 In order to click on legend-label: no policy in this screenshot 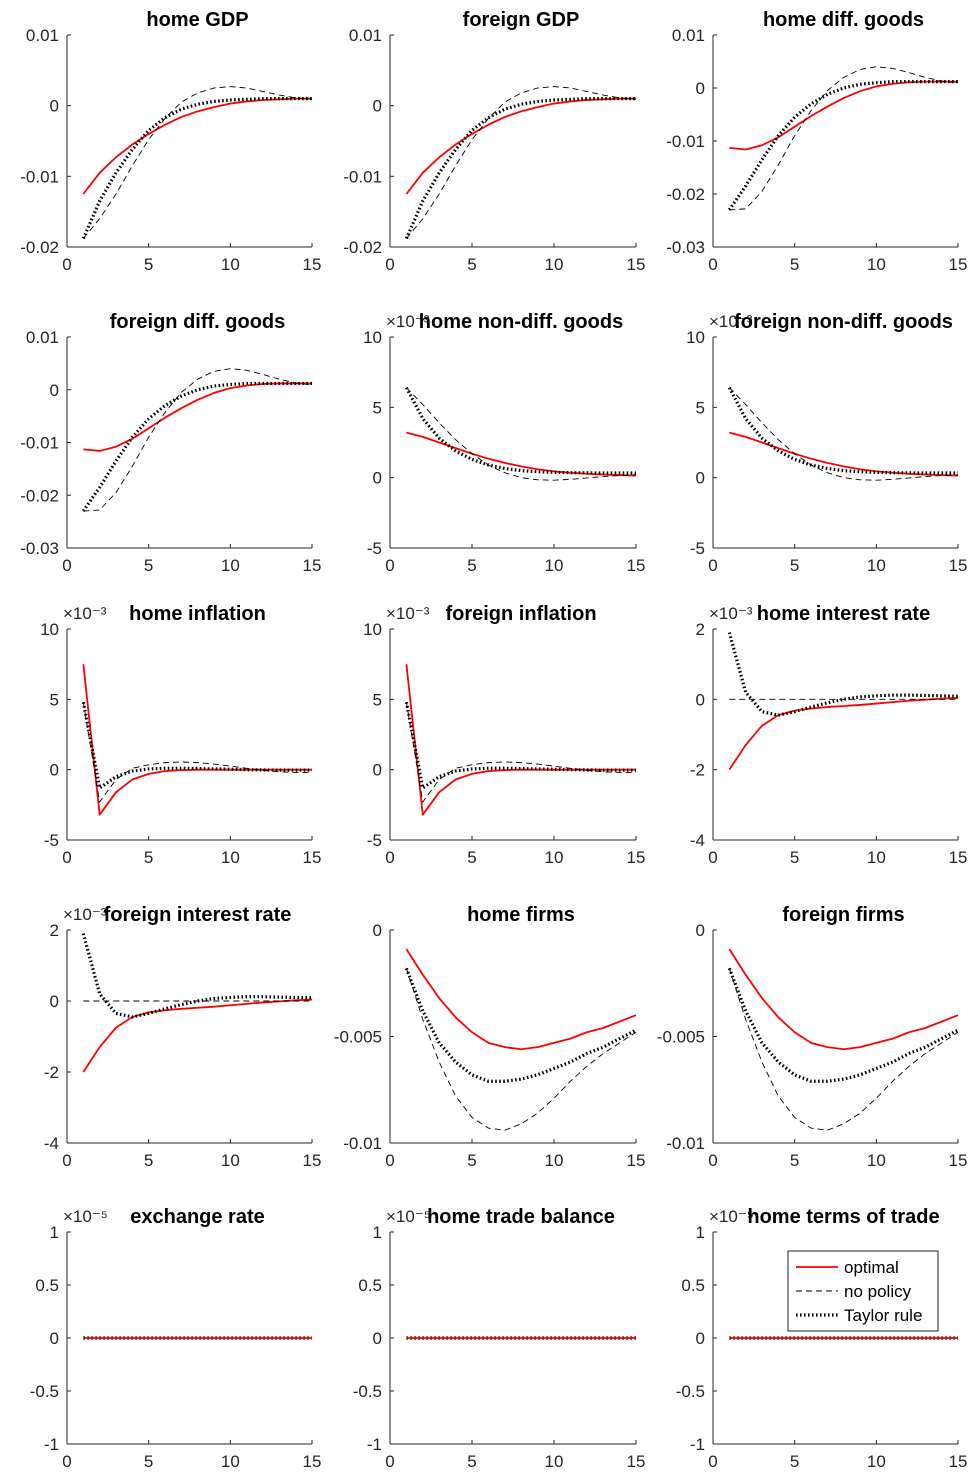, I will do `click(878, 1291)`.